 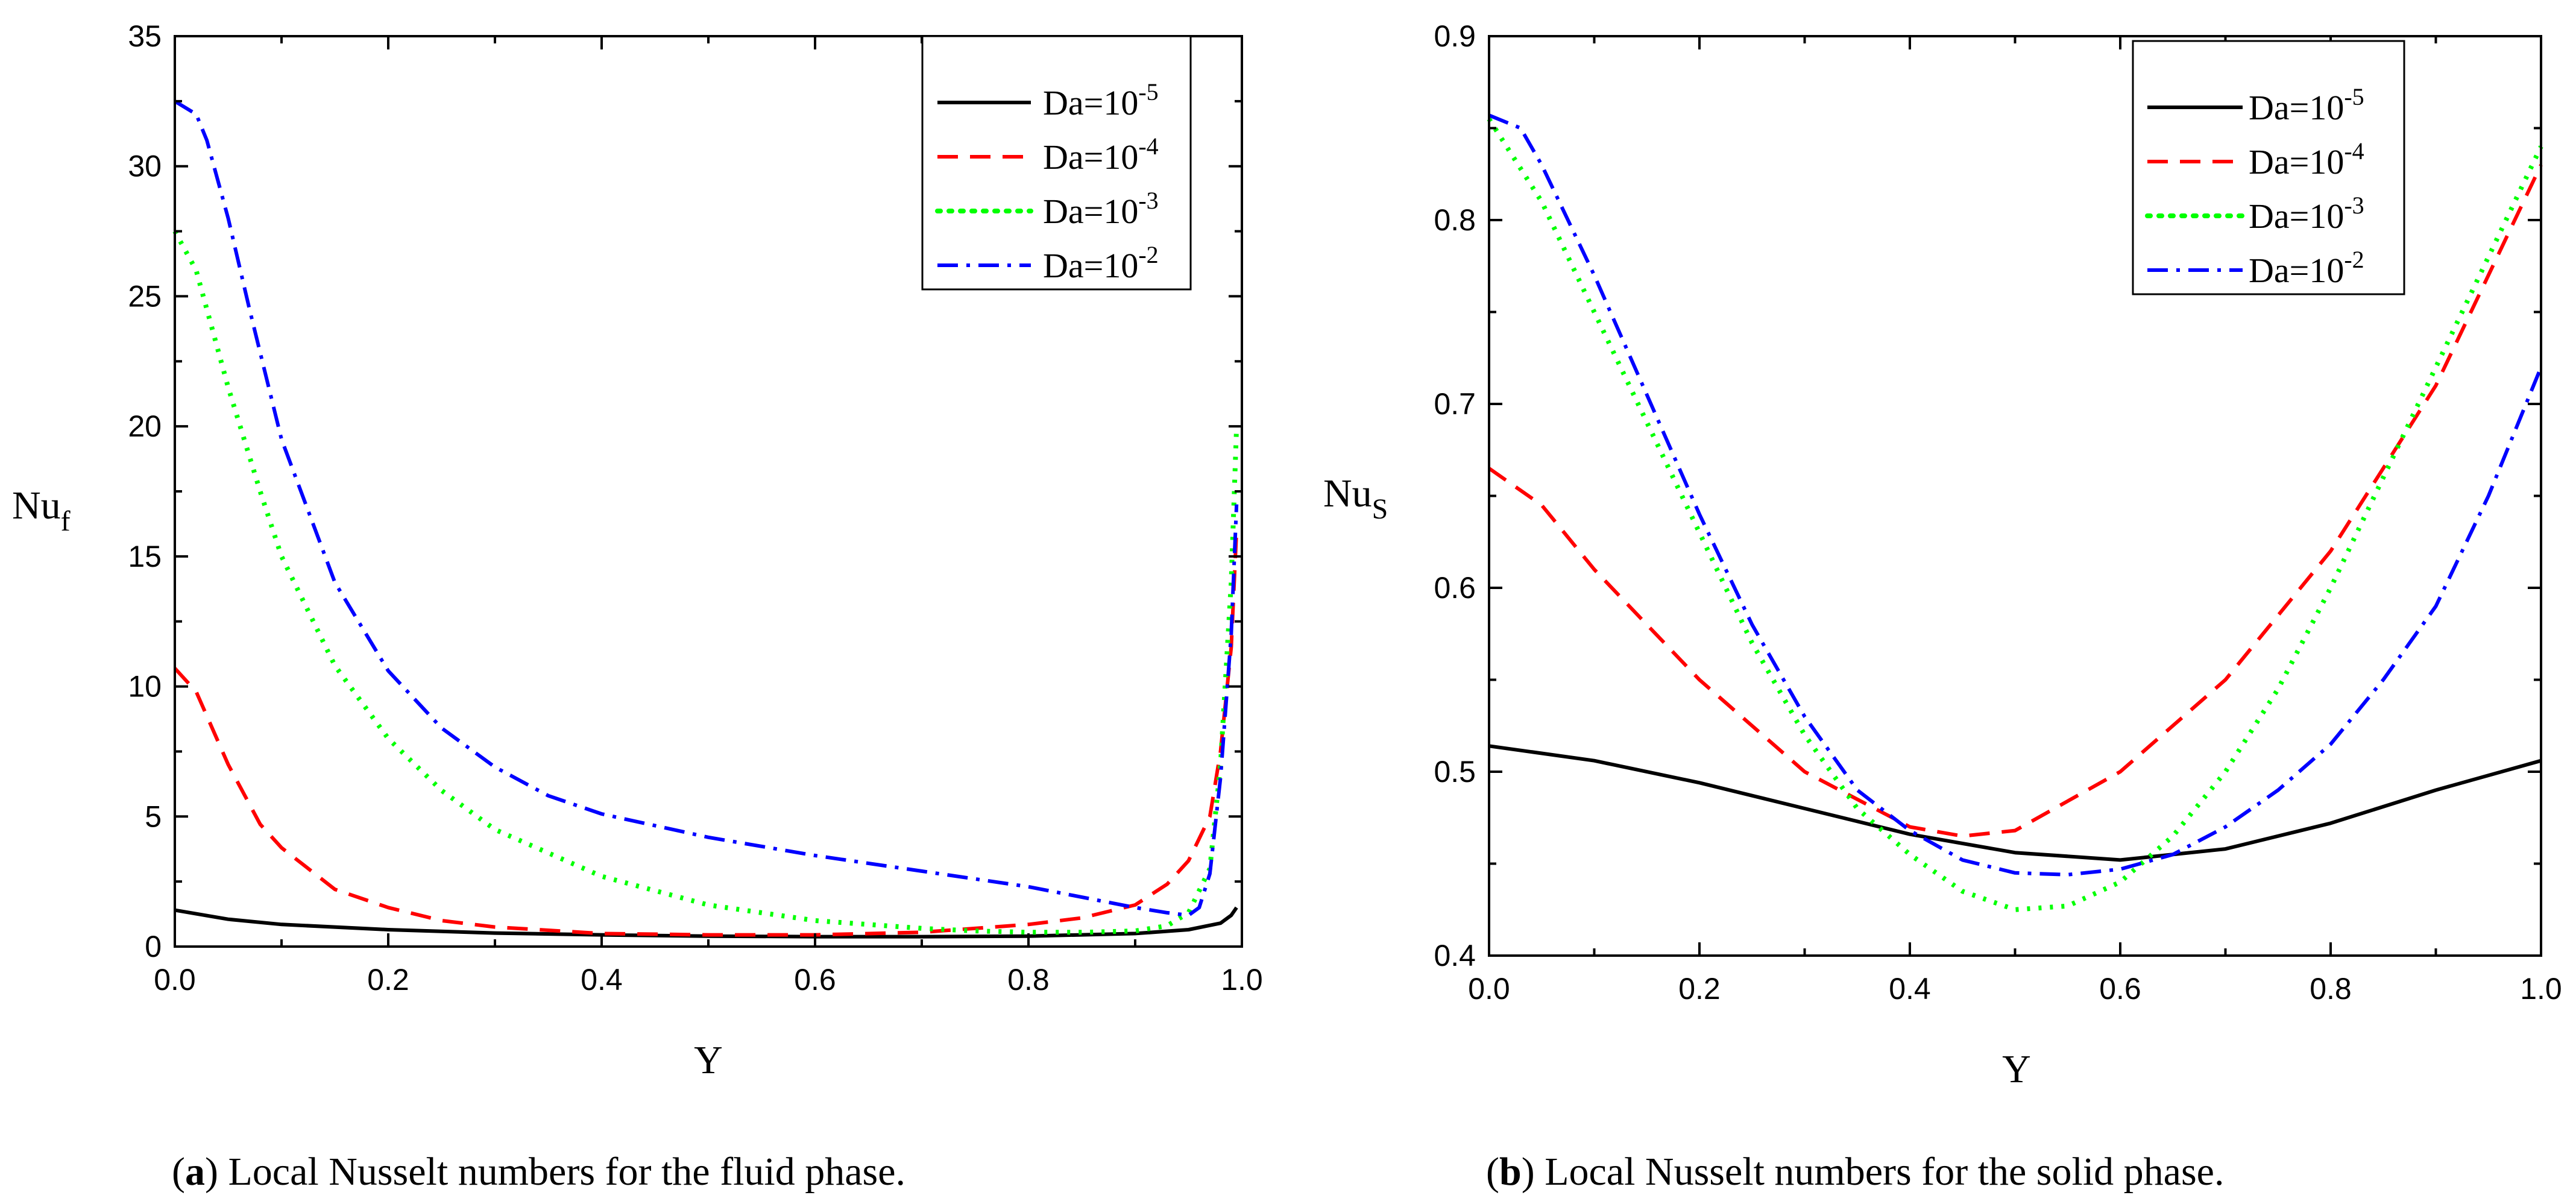 I want to click on legend-label-a-2: Da=10-3, so click(x=1101, y=209).